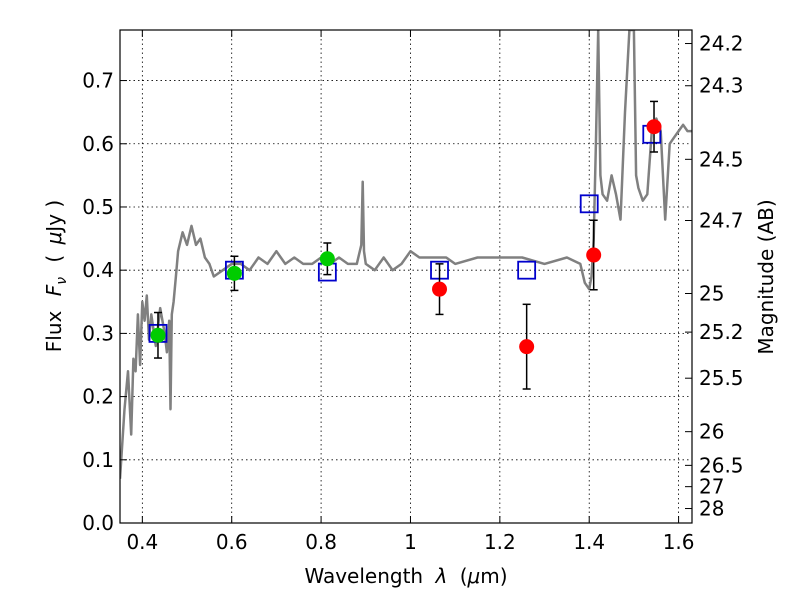 Image resolution: width=800 pixels, height=600 pixels. Describe the element at coordinates (98, 523) in the screenshot. I see `y-tick-label: 0.0` at that location.